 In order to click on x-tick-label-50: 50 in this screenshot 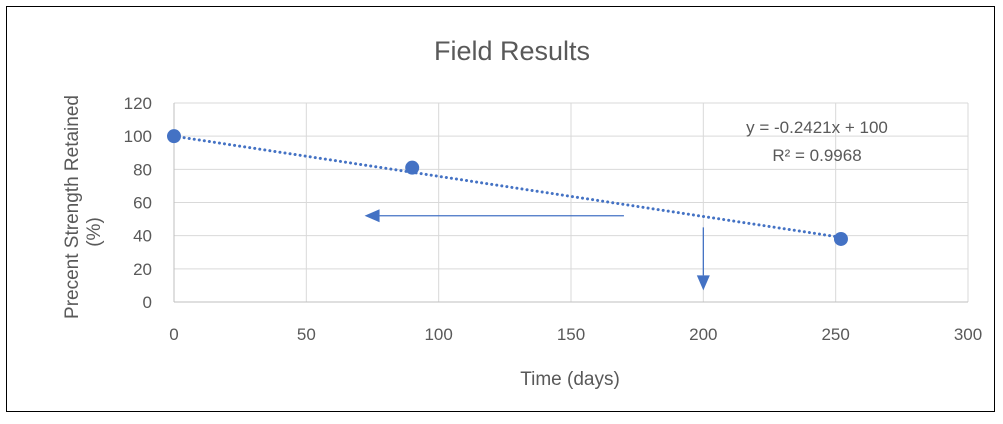, I will do `click(306, 334)`.